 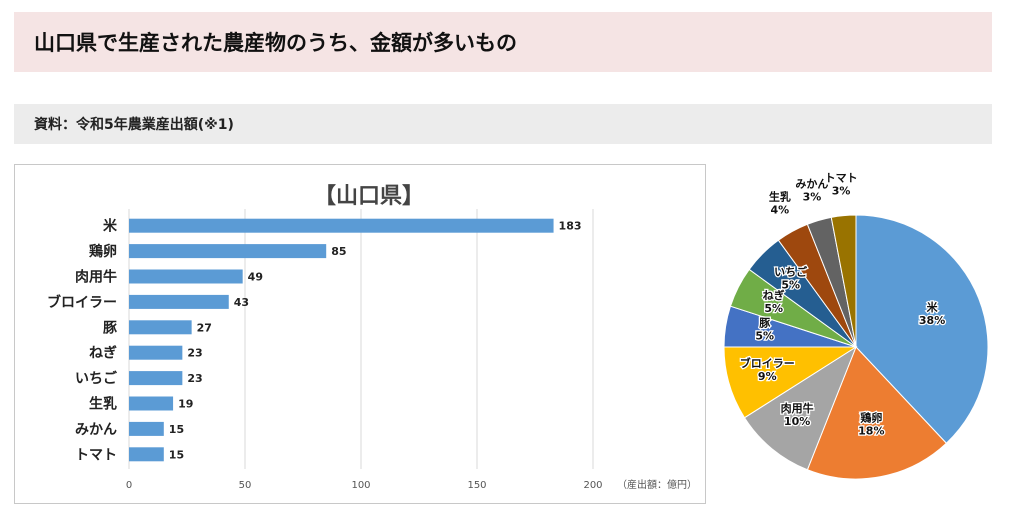 What do you see at coordinates (841, 178) in the screenshot?
I see `pie-slice-label: トマト` at bounding box center [841, 178].